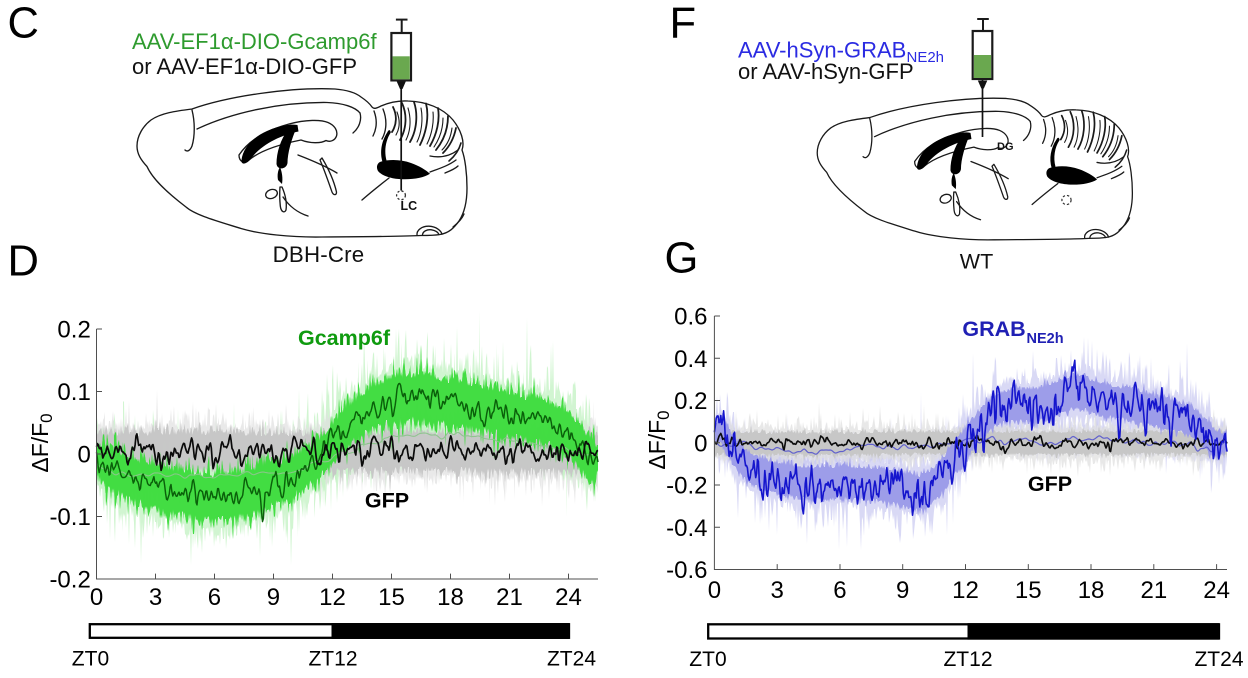 The height and width of the screenshot is (678, 1248). I want to click on svg-text: or AAV-hSyn-GFP, so click(826, 71).